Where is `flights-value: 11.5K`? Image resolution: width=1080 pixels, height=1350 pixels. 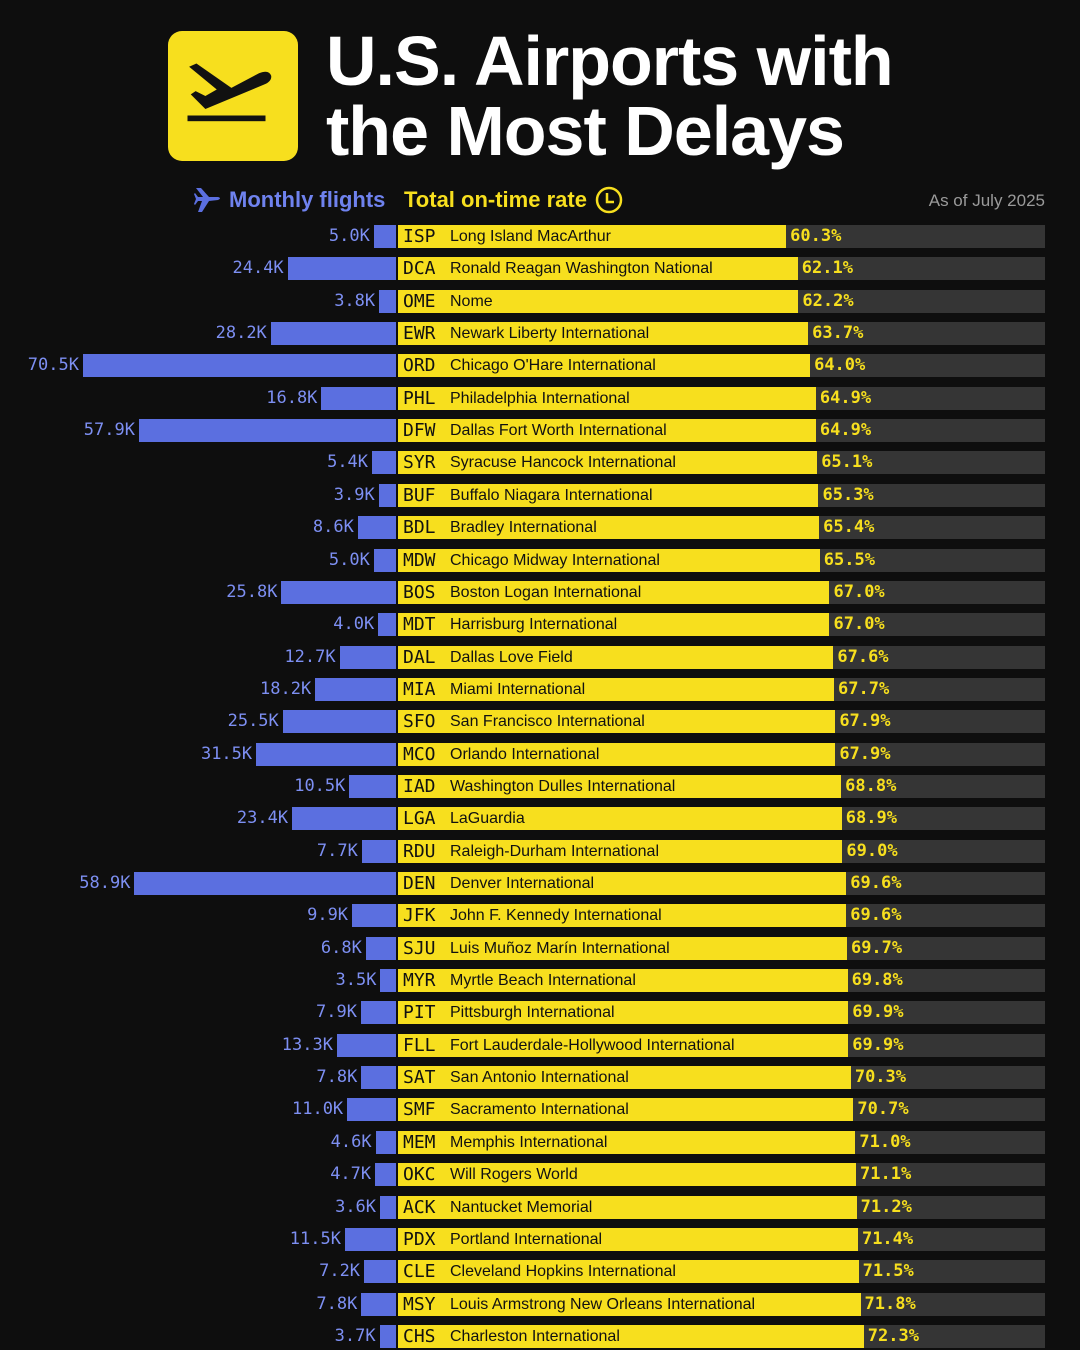
flights-value: 11.5K is located at coordinates (315, 1238).